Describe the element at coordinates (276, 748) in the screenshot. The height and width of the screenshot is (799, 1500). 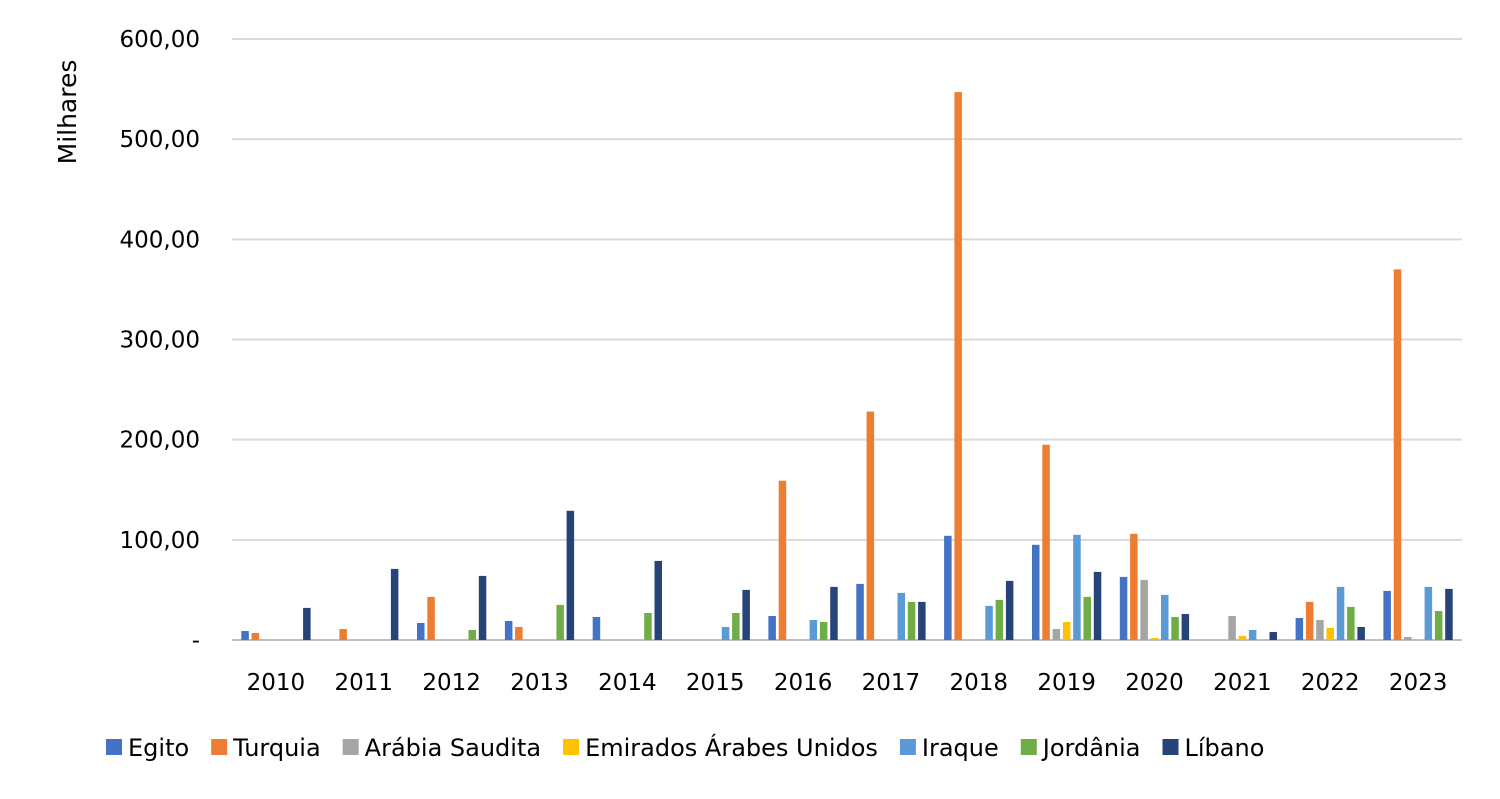
I see `legend-label: Turquia` at that location.